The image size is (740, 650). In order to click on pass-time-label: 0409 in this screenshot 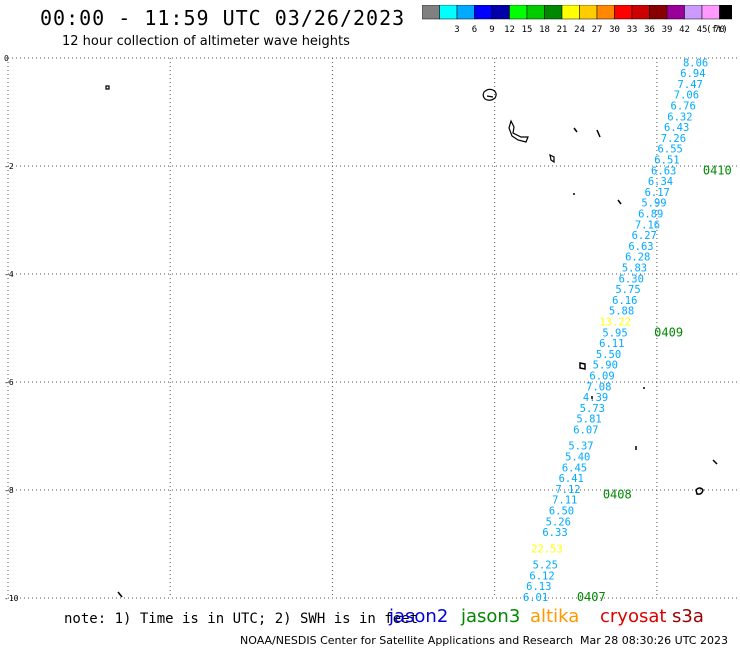, I will do `click(668, 332)`.